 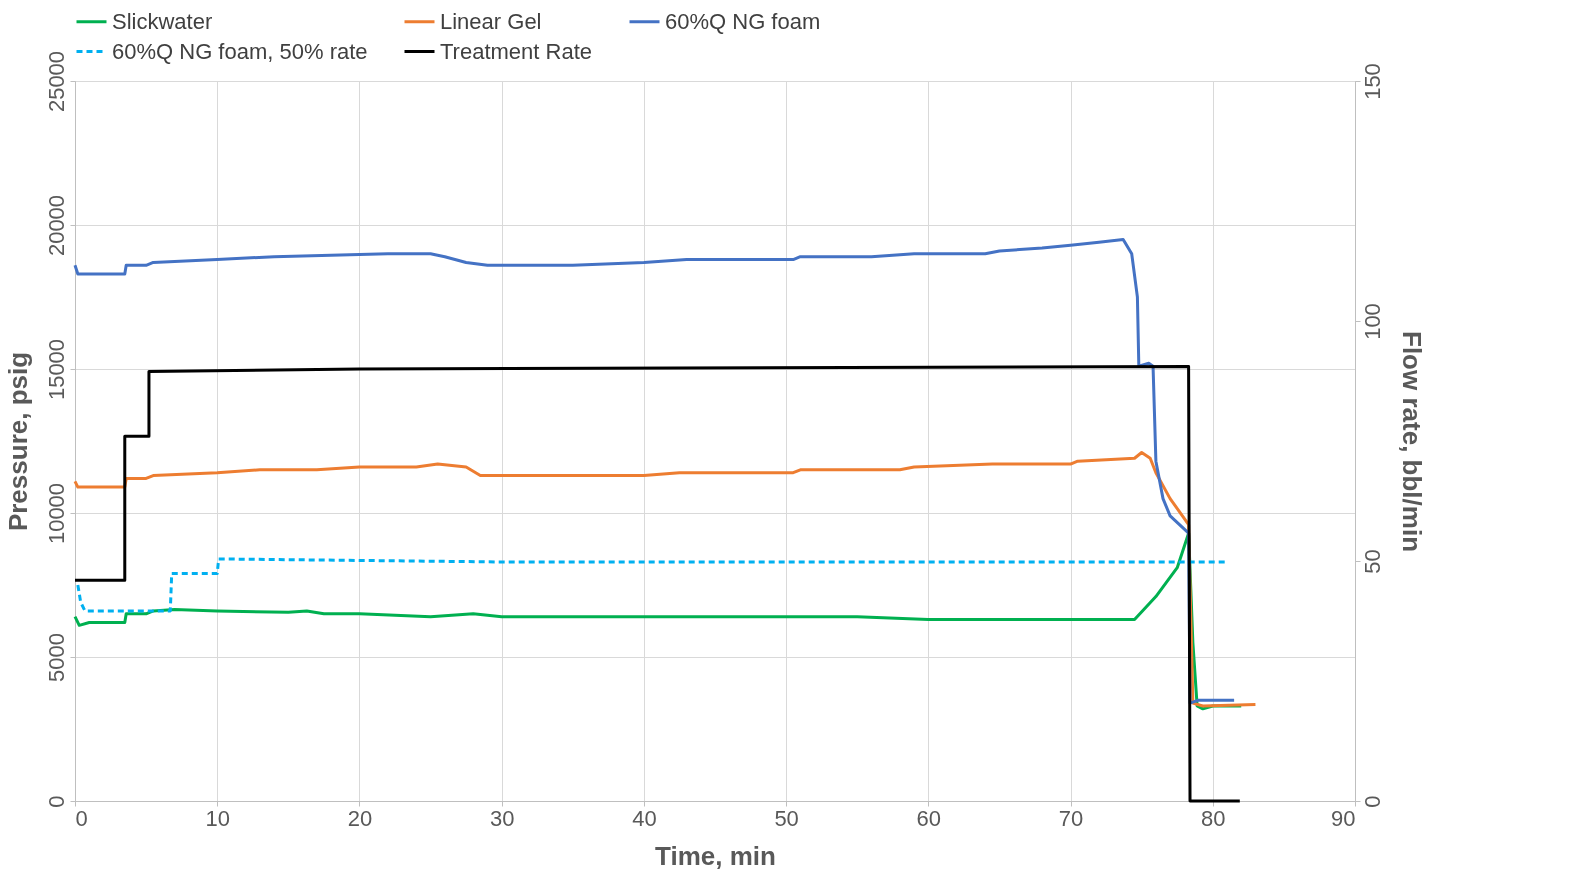 What do you see at coordinates (56, 513) in the screenshot?
I see `y-tick-label: 10000` at bounding box center [56, 513].